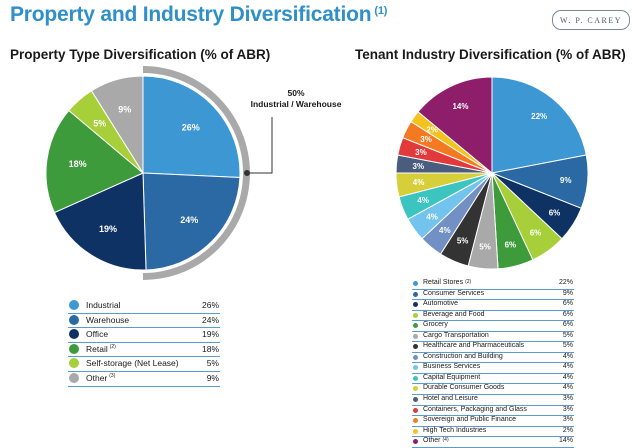 Image resolution: width=640 pixels, height=448 pixels. I want to click on legend-label: Durable Consumer Goods, so click(464, 388).